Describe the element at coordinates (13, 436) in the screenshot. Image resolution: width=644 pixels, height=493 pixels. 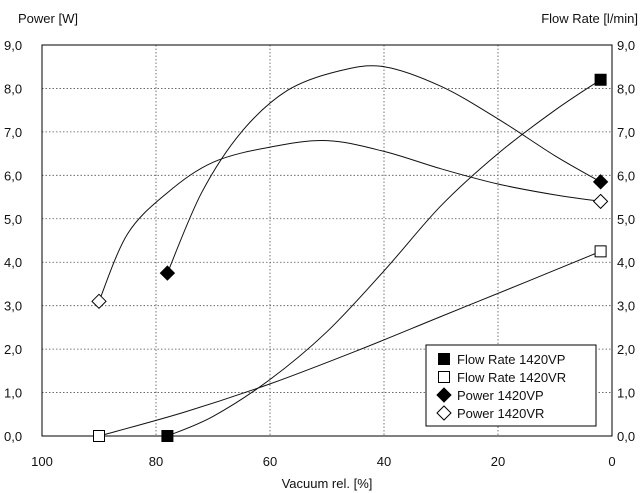
I see `y-tick-label-left: 0,0` at that location.